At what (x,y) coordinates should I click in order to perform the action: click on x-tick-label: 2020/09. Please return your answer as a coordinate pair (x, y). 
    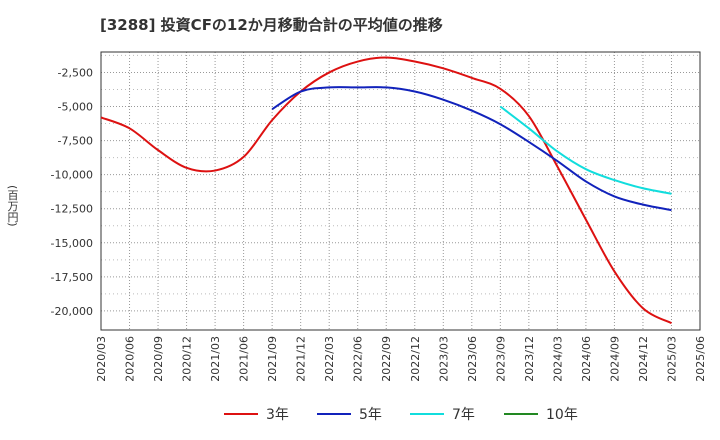
    Looking at the image, I should click on (158, 359).